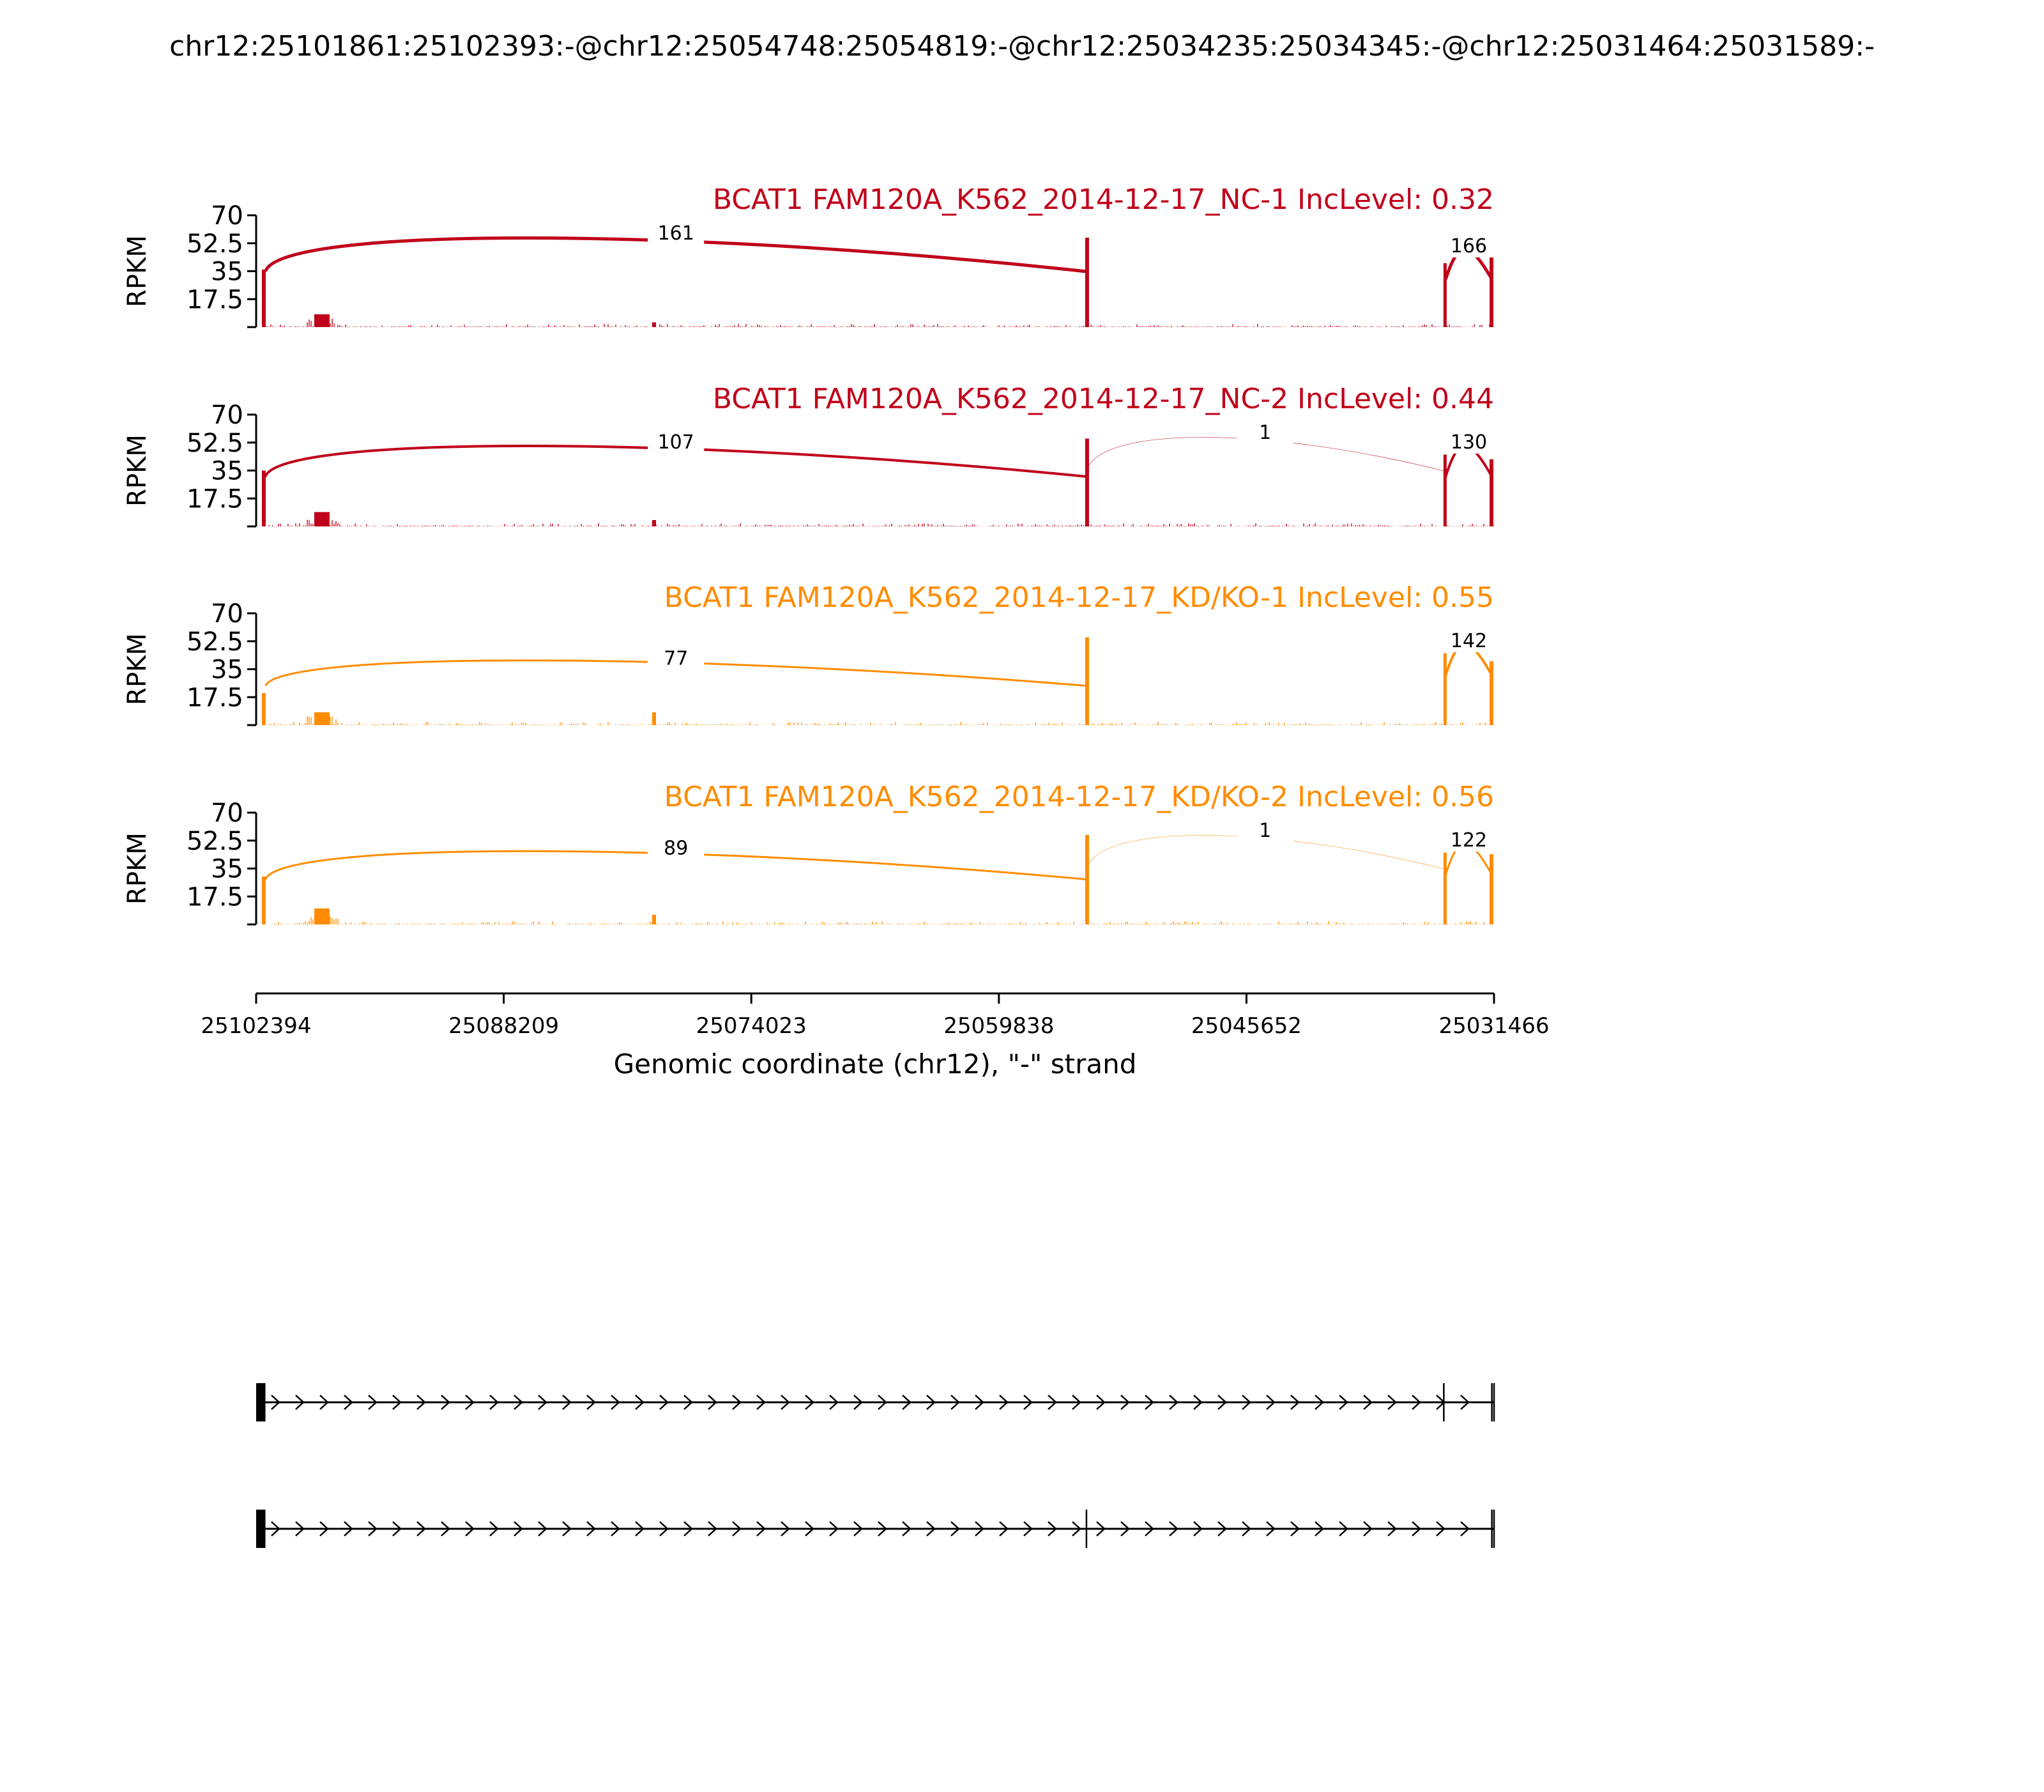 Image resolution: width=2044 pixels, height=1792 pixels. What do you see at coordinates (751, 1026) in the screenshot?
I see `x-tick-label: 25074023` at bounding box center [751, 1026].